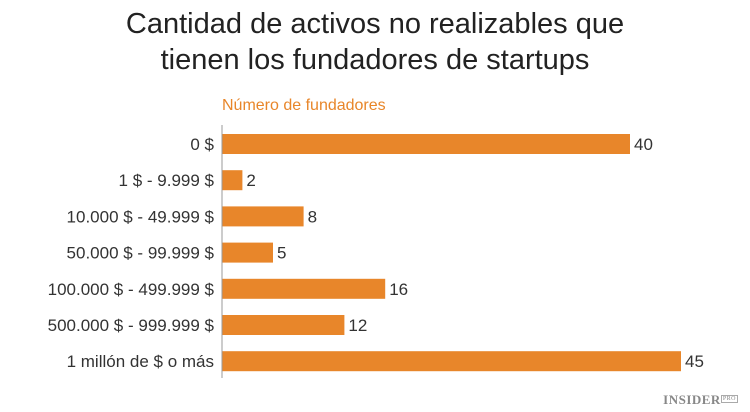 The width and height of the screenshot is (750, 412). What do you see at coordinates (375, 24) in the screenshot?
I see `chart-title-line-1: Cantidad de activos no realizables que` at bounding box center [375, 24].